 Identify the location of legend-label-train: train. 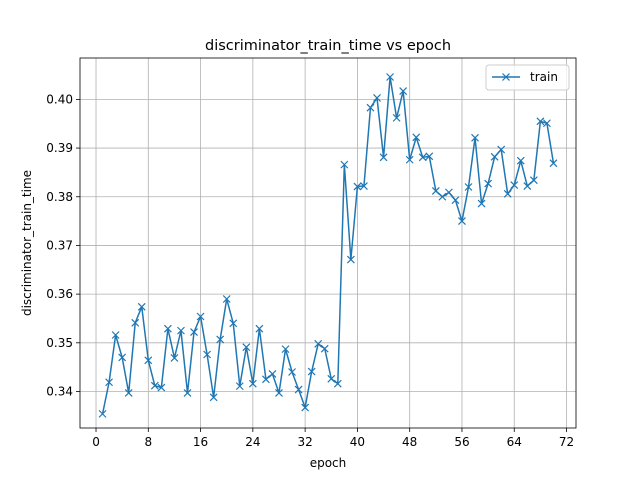
(544, 77).